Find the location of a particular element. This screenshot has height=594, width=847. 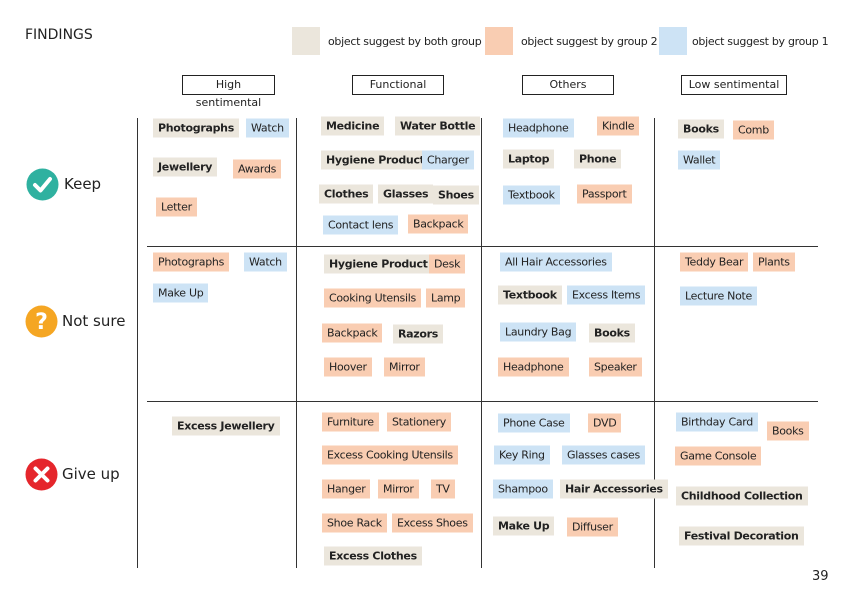

keep-icon is located at coordinates (42, 184).